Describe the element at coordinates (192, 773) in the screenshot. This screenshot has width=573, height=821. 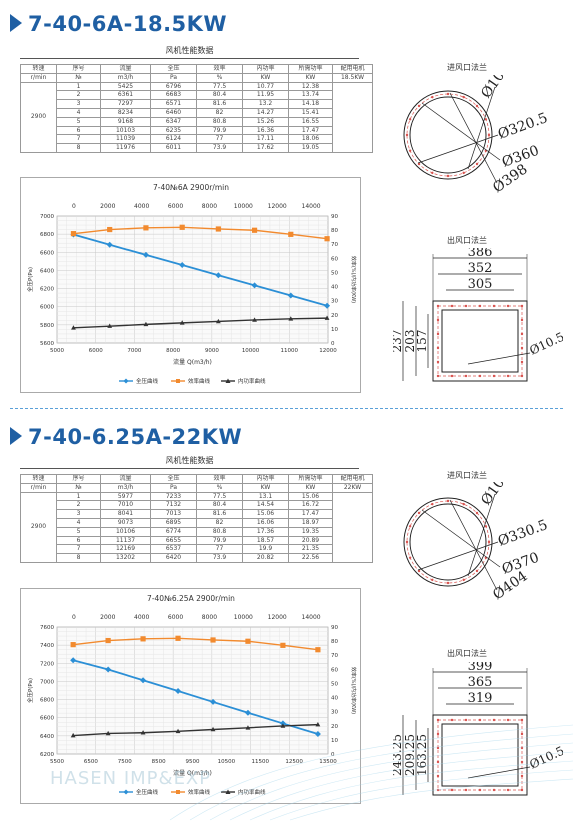
I see `x-axis-label: 流量 Q(m3/h)` at that location.